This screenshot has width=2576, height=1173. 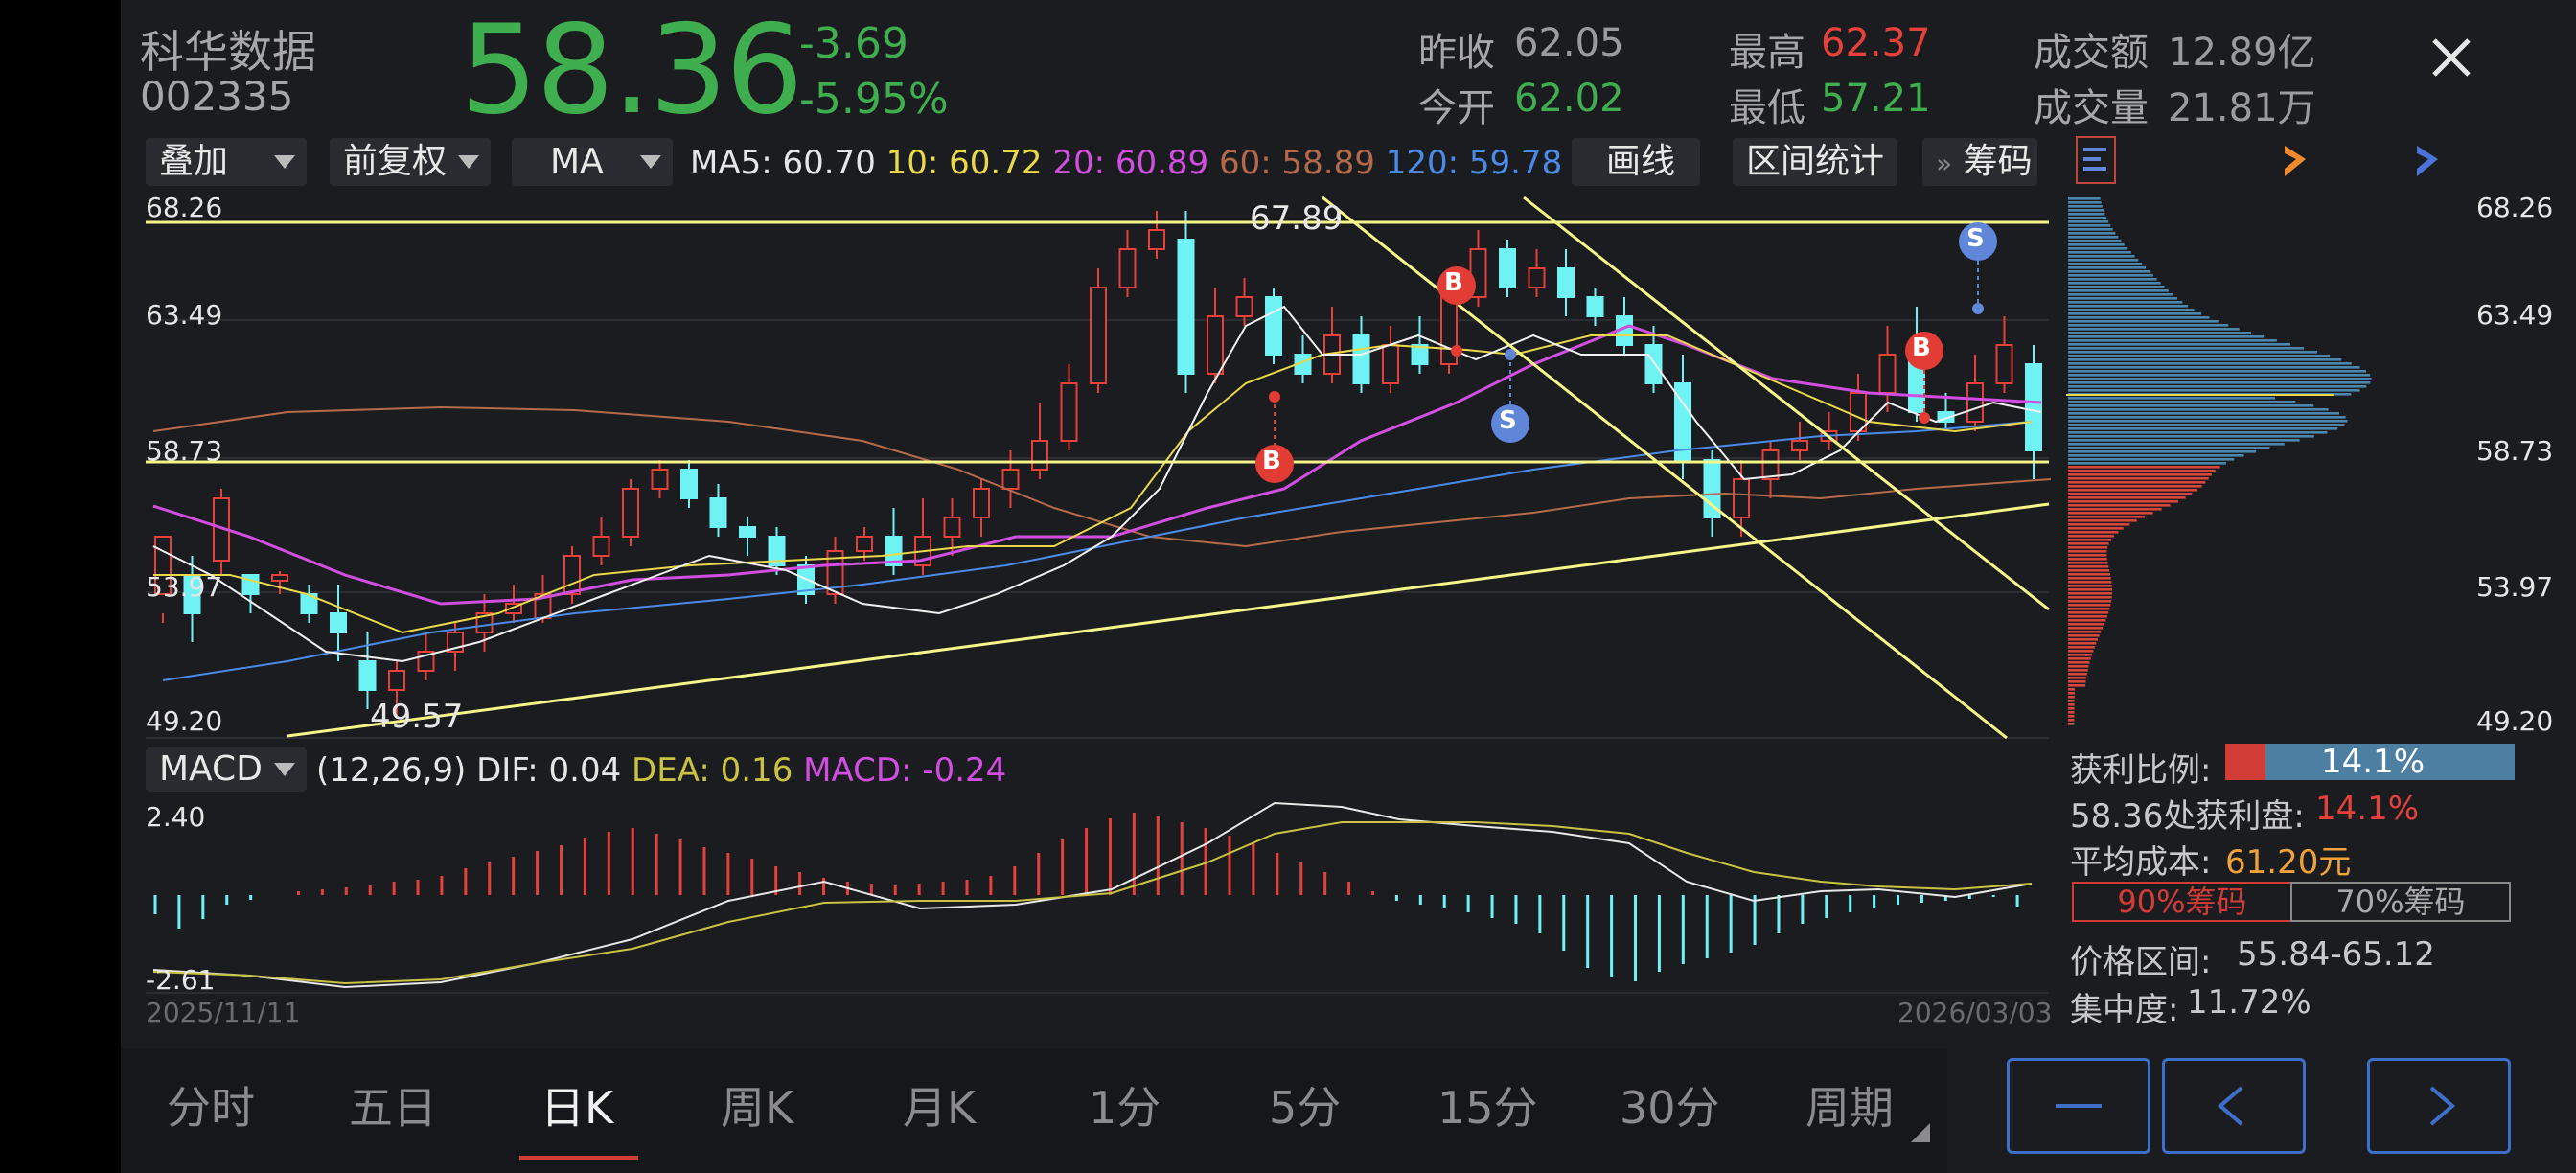 I want to click on macd-dif: DIF: 0.04, so click(x=549, y=770).